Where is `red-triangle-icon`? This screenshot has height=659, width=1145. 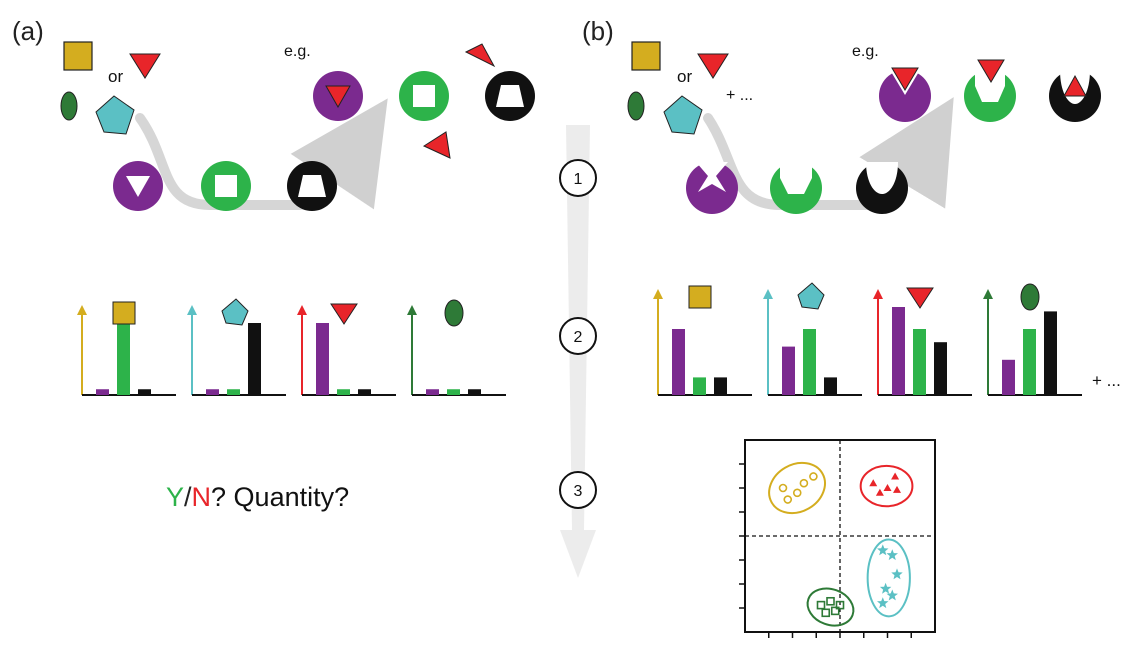
red-triangle-icon is located at coordinates (145, 66).